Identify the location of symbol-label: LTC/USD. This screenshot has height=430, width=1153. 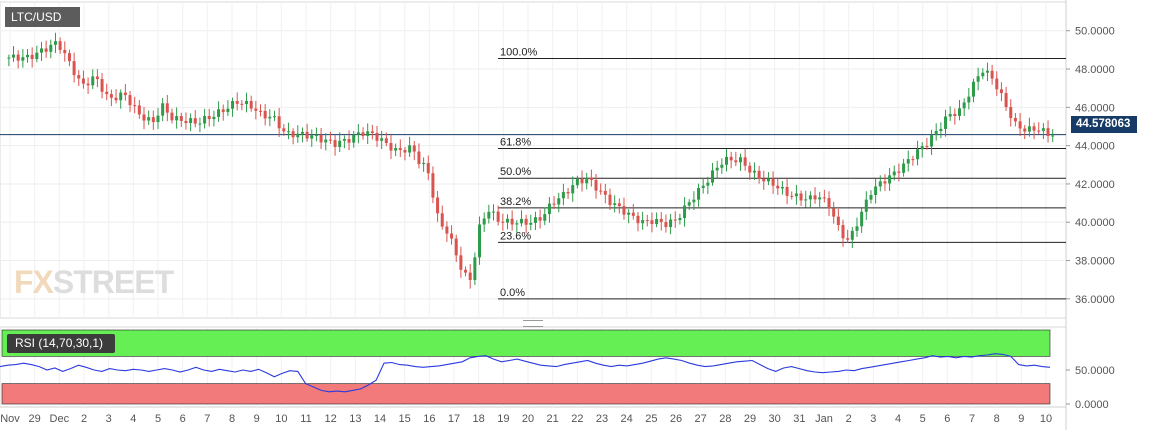
(42, 17).